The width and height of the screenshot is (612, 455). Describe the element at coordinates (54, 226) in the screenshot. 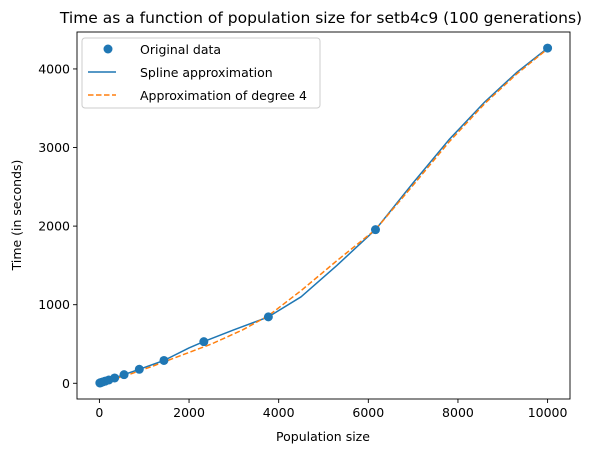

I see `y-tick-label: 2000` at that location.